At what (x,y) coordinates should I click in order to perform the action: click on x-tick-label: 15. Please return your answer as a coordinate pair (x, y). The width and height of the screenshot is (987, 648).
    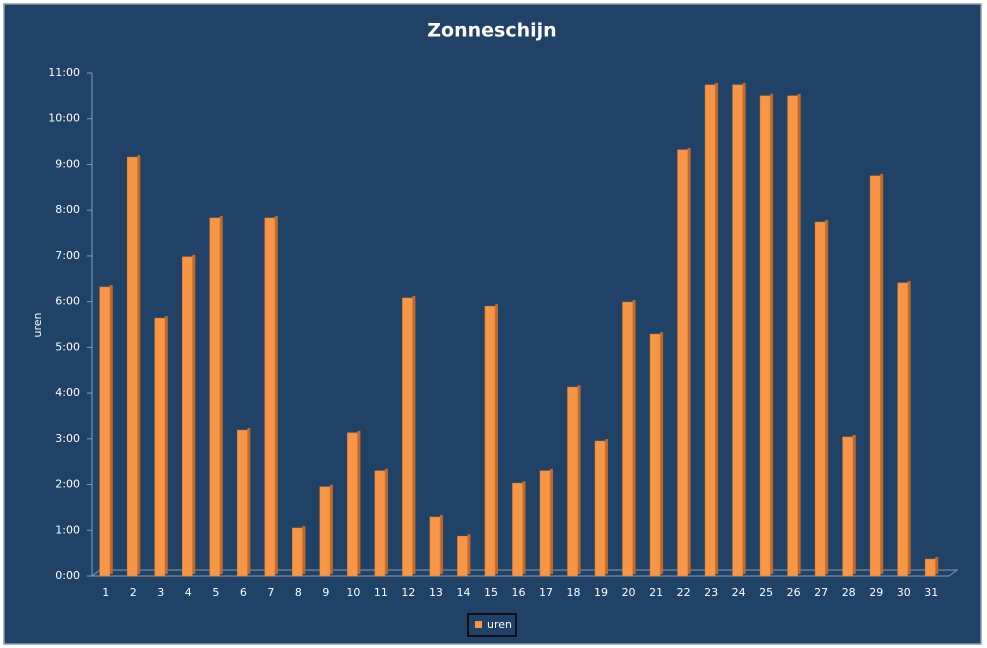
    Looking at the image, I should click on (491, 592).